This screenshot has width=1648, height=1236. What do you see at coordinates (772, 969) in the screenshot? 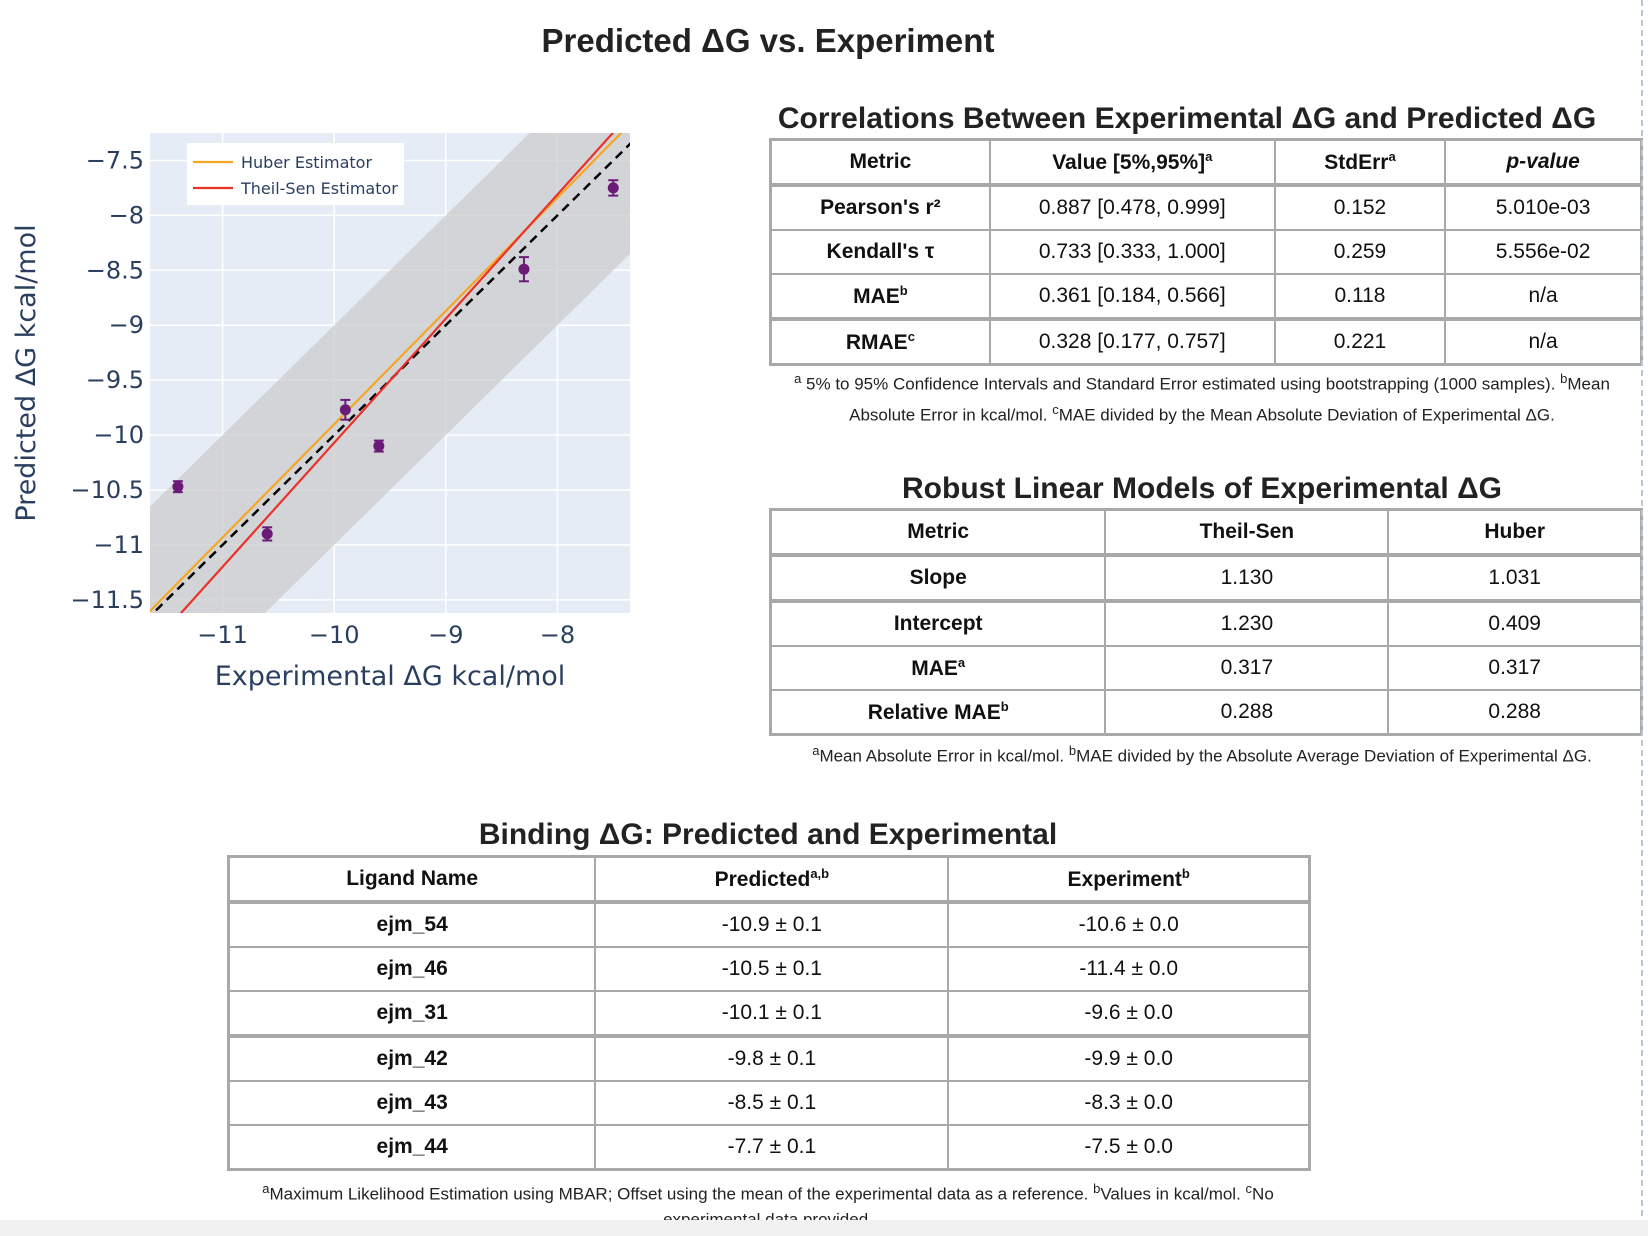
I see `predicted-cell: -10.5 ± 0.1` at bounding box center [772, 969].